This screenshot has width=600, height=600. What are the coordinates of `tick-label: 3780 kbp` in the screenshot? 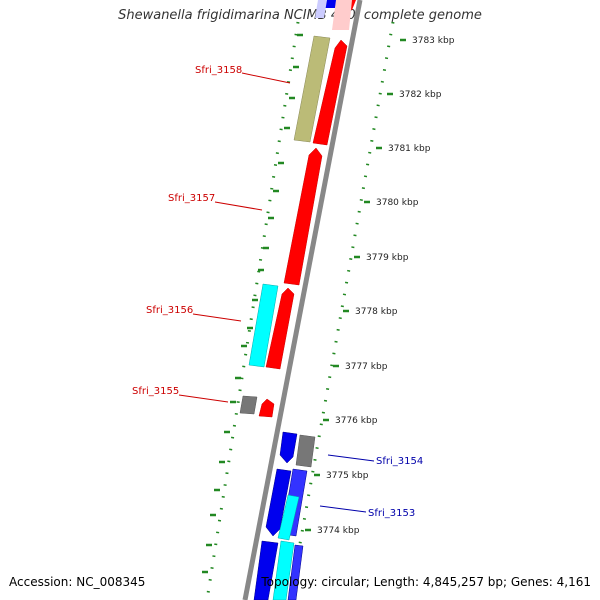 It's located at (397, 203).